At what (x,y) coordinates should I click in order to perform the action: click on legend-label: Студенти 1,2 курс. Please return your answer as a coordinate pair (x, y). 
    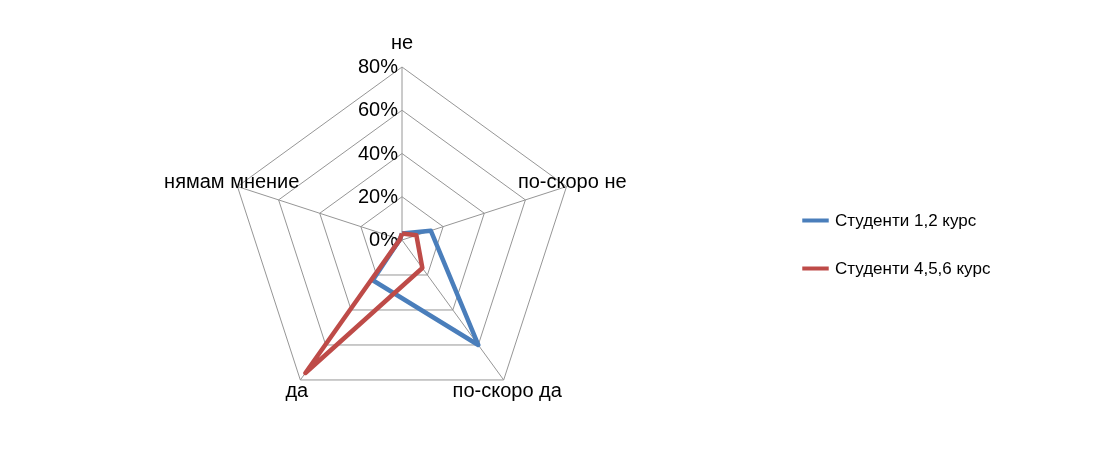
    Looking at the image, I should click on (906, 220).